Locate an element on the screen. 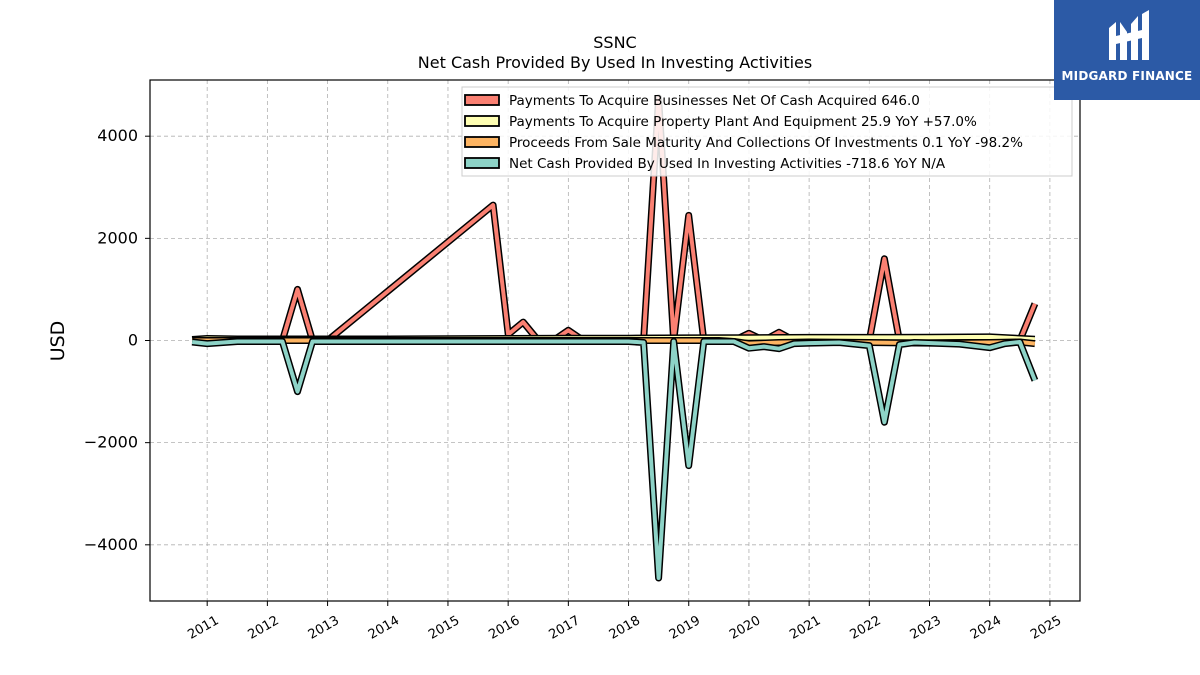 Image resolution: width=1200 pixels, height=675 pixels. x-tick-label: 2014 is located at coordinates (384, 628).